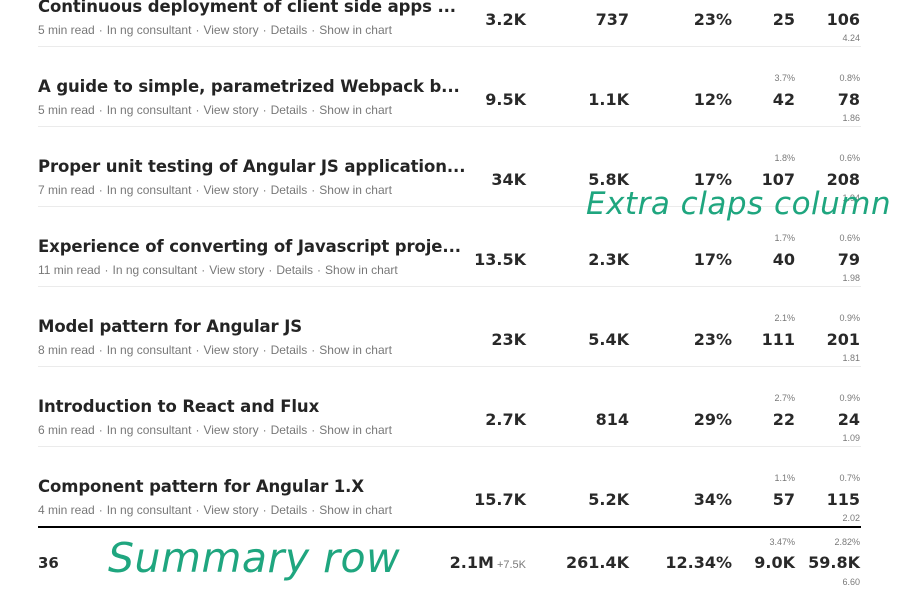 The width and height of the screenshot is (900, 600). Describe the element at coordinates (843, 19) in the screenshot. I see `claps-count: 106` at that location.